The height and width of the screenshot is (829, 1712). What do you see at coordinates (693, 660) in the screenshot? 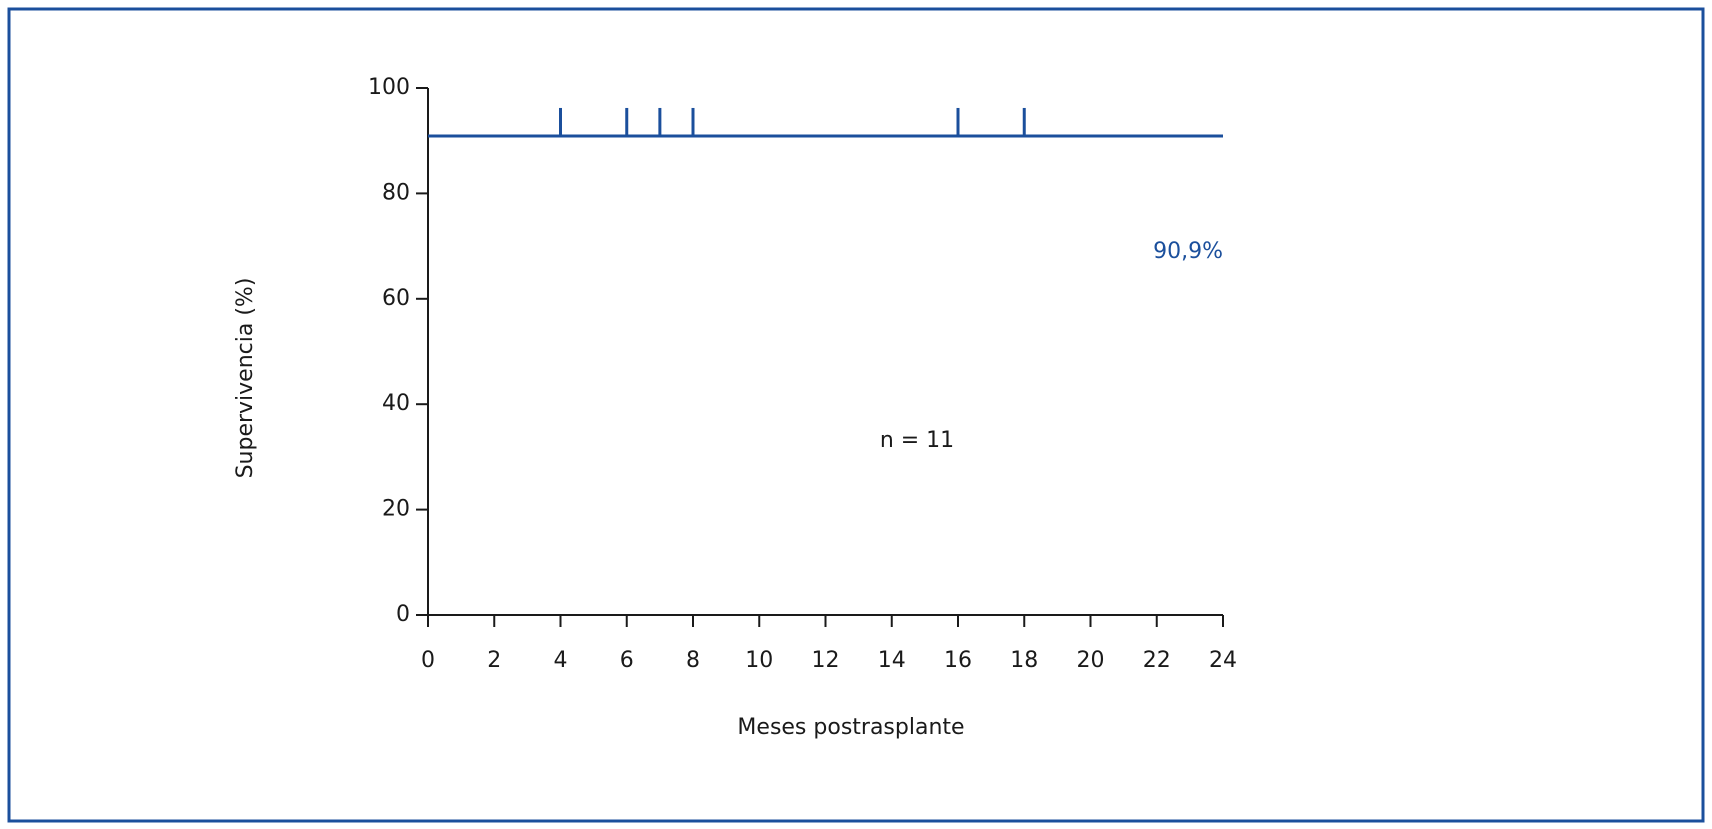
I see `x-tick-label: 8` at bounding box center [693, 660].